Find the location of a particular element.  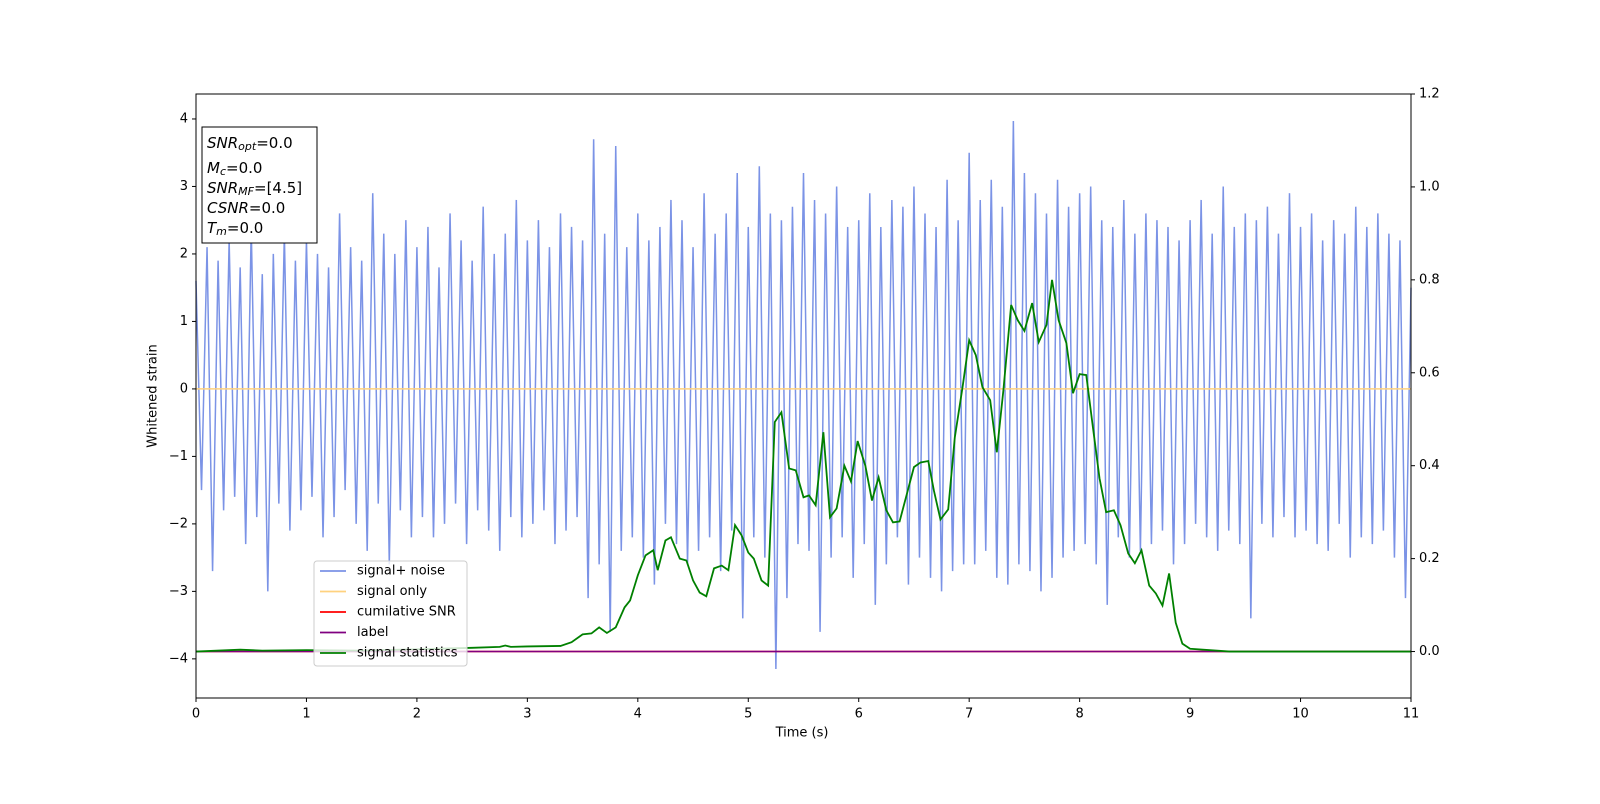

annotation-line: SNRMF=[4.5] is located at coordinates (254, 189).